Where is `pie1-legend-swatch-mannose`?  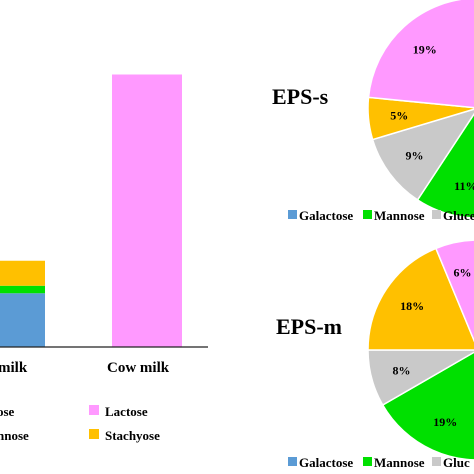 pie1-legend-swatch-mannose is located at coordinates (367, 214).